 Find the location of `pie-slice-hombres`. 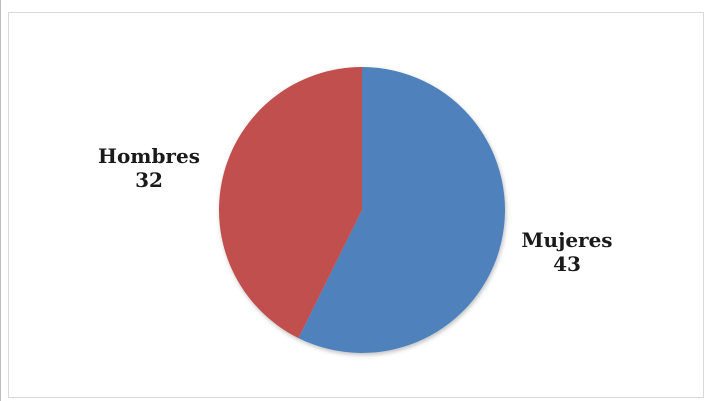

pie-slice-hombres is located at coordinates (290, 202).